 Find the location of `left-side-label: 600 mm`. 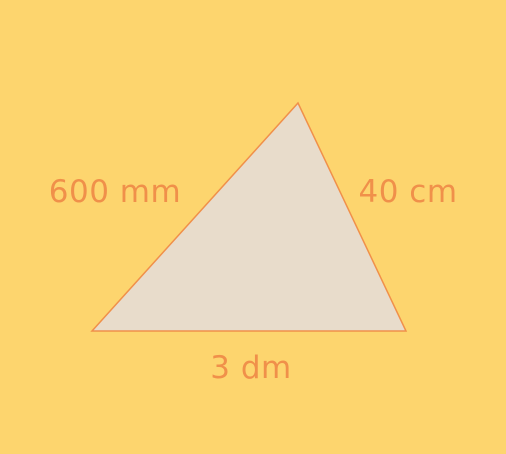

left-side-label: 600 mm is located at coordinates (115, 192).